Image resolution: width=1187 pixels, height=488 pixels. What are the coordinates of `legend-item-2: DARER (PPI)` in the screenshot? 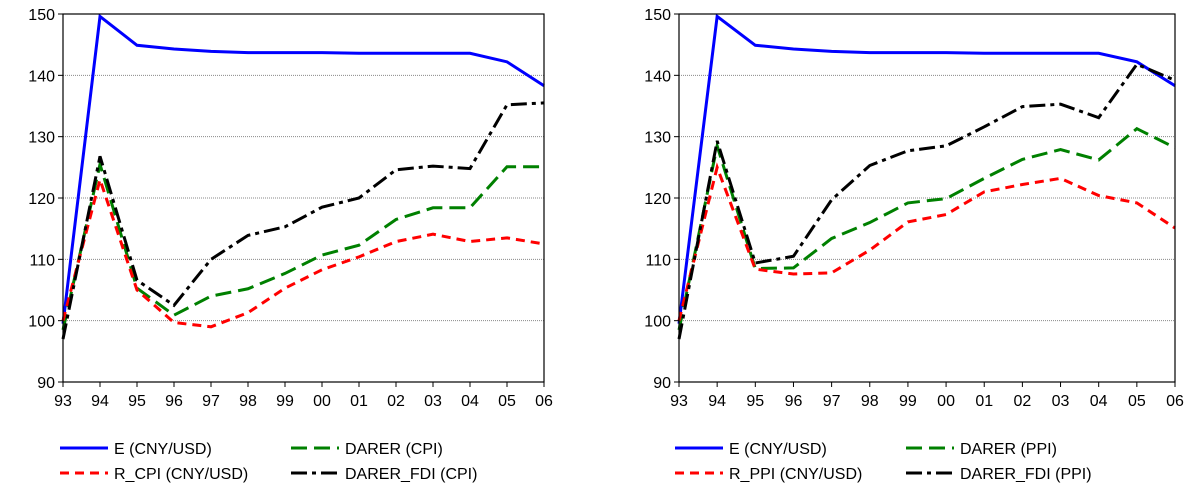 It's located at (981, 449).